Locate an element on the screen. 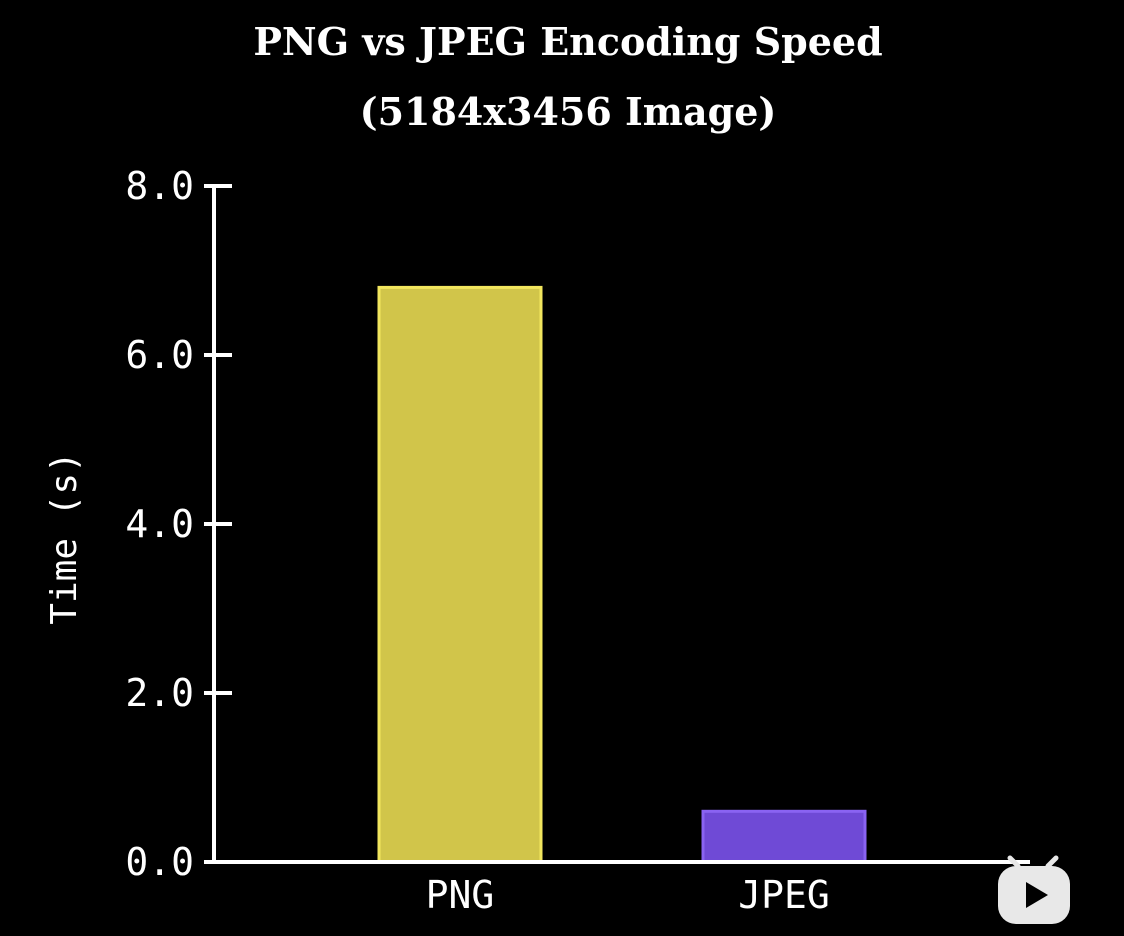 The image size is (1124, 936). chart-title: PNG vs JPEG Encoding Speed is located at coordinates (567, 41).